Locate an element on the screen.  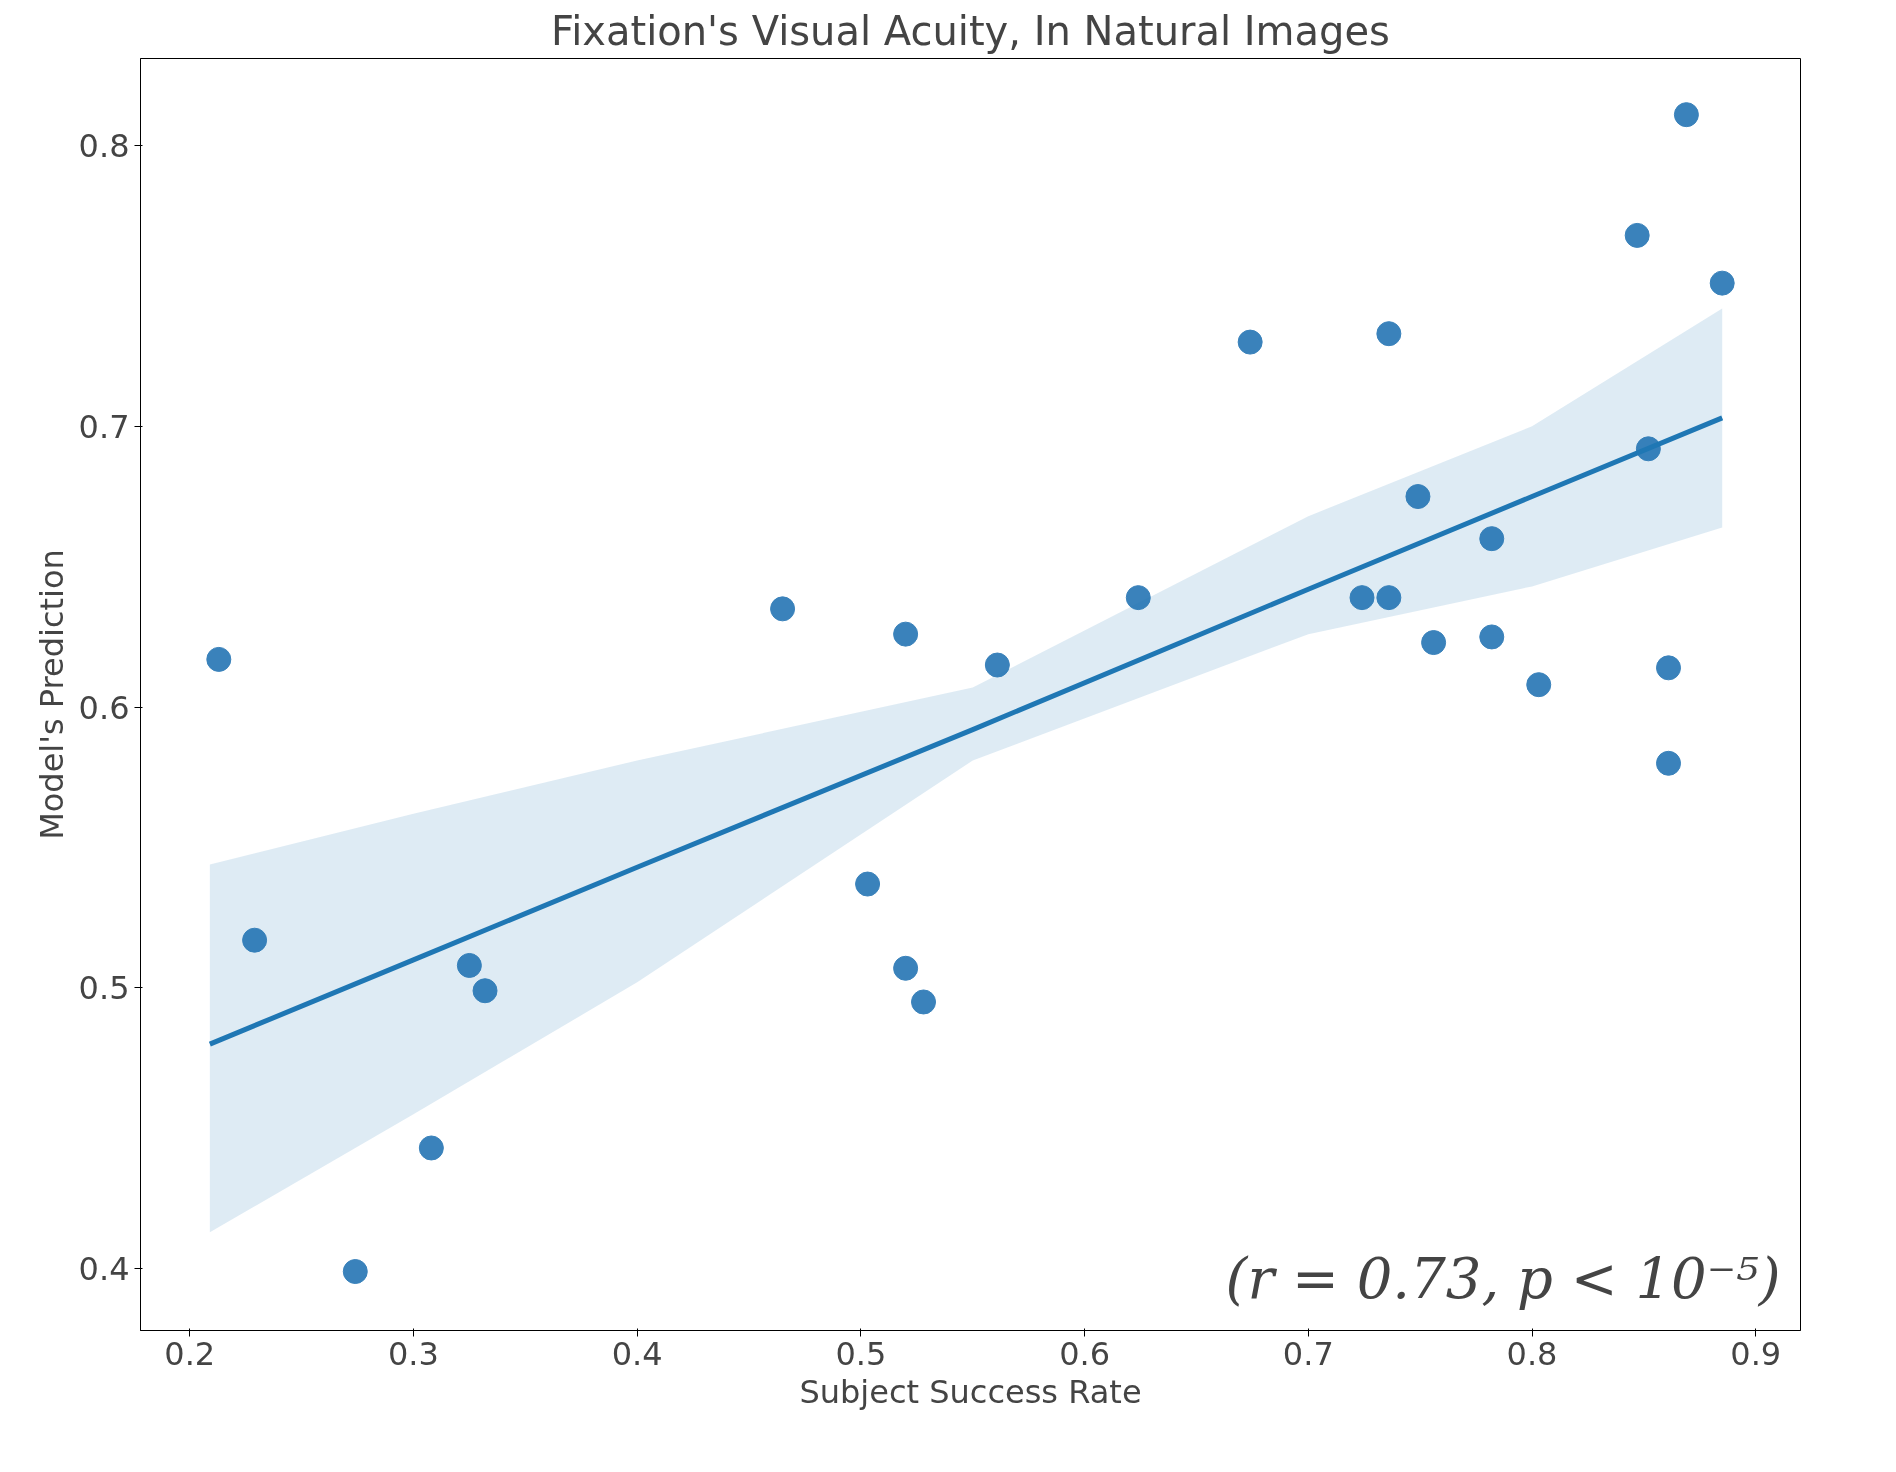
x-tick-label: 0.6 is located at coordinates (1085, 1353).